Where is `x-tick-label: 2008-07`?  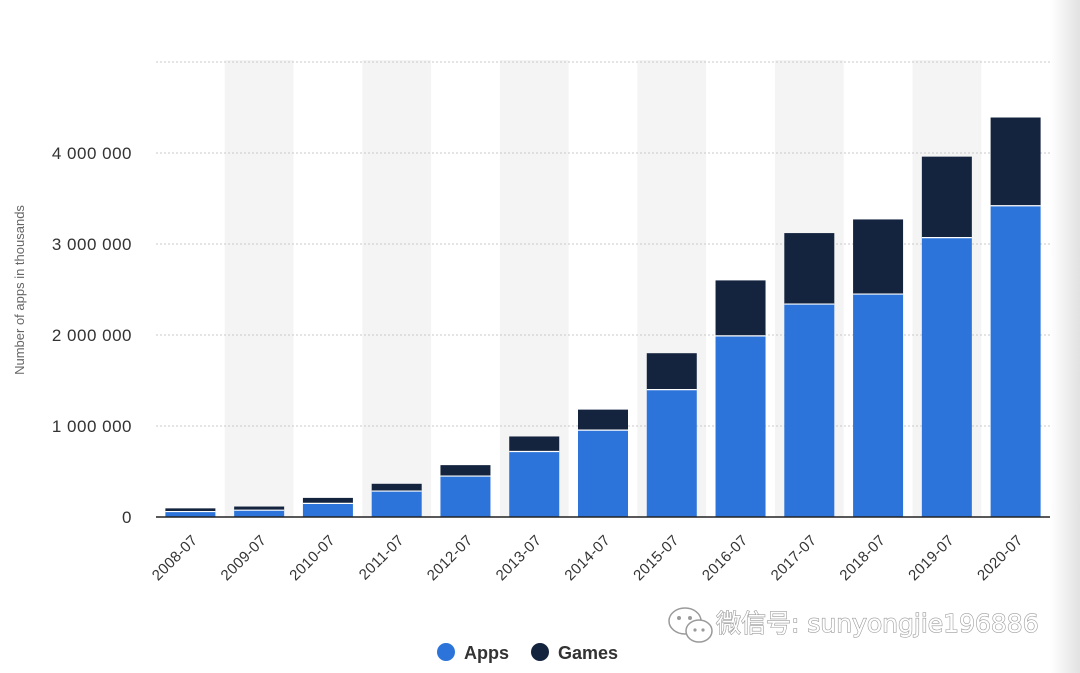
x-tick-label: 2008-07 is located at coordinates (175, 558).